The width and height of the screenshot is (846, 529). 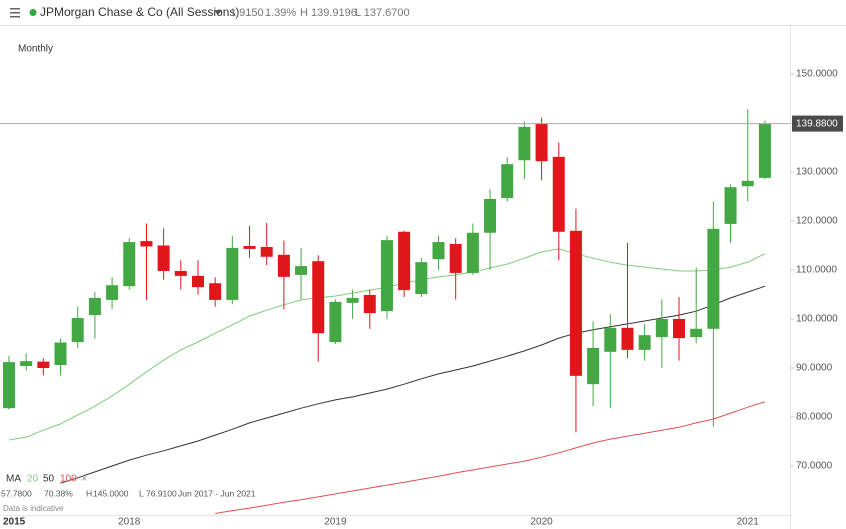 I want to click on y-tick-label: 80.0000, so click(x=814, y=417).